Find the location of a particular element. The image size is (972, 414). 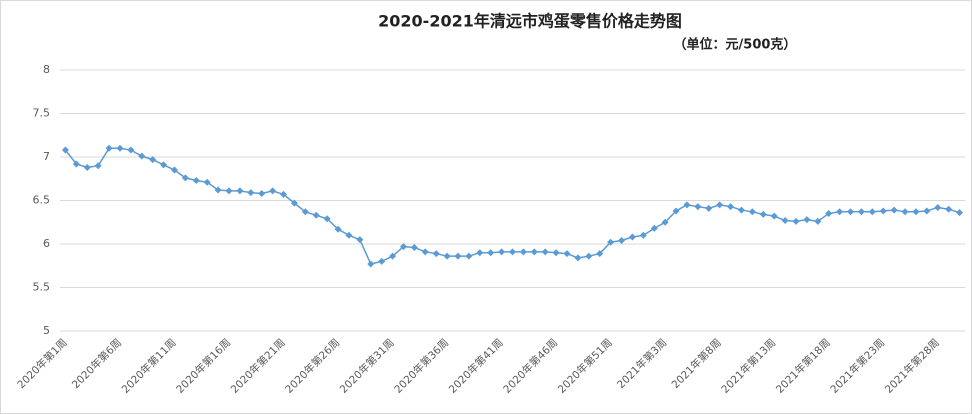

y-tick-label: 7.5 is located at coordinates (42, 113).